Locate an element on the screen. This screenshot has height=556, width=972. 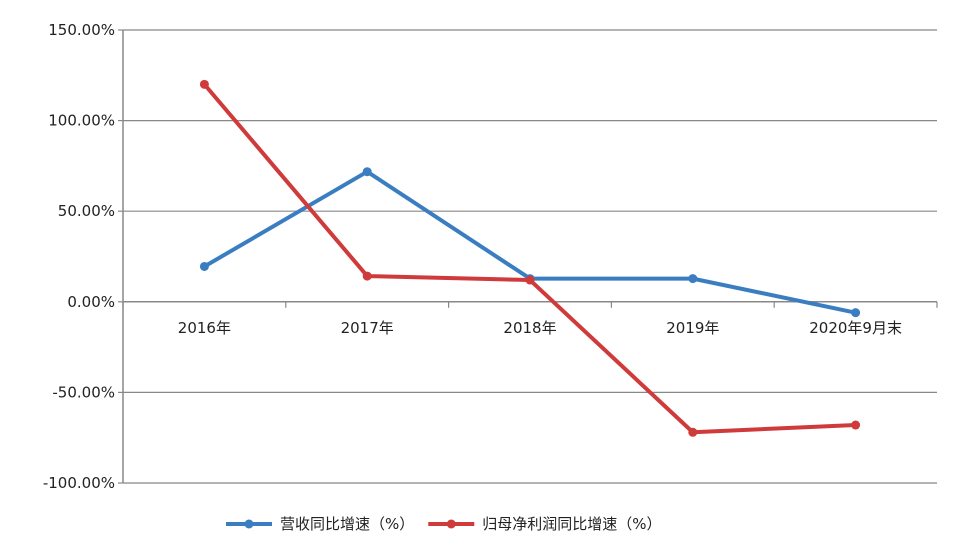
x-tick-label: 2019年 is located at coordinates (692, 328).